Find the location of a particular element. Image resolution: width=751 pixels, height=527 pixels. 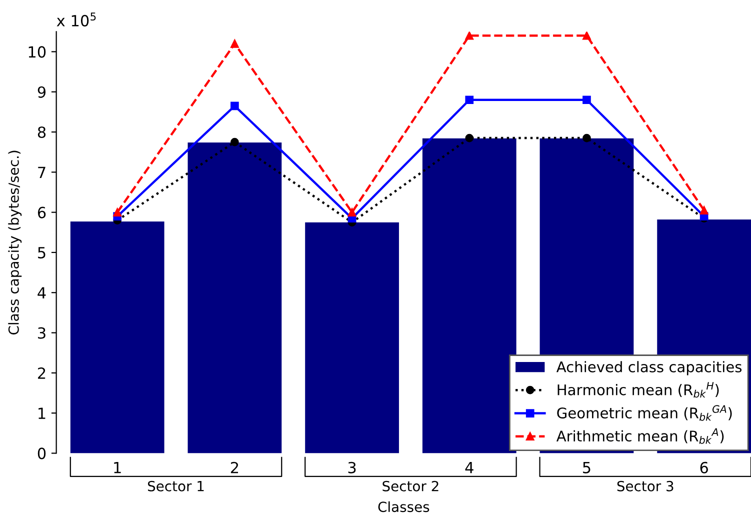

x-axis-title: Classes is located at coordinates (404, 506).